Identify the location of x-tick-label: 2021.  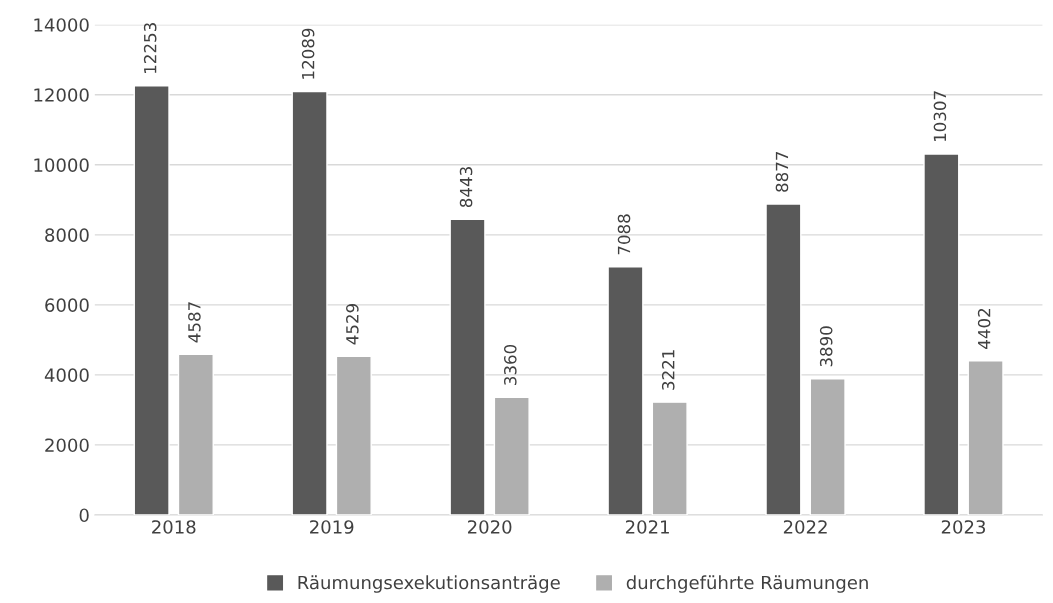
(647, 527).